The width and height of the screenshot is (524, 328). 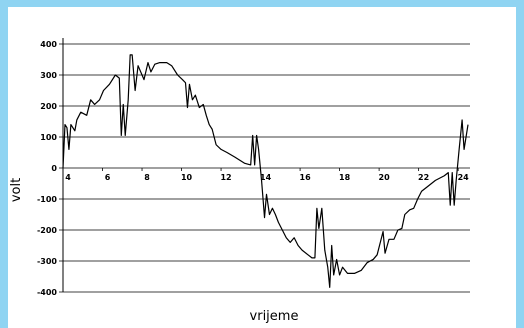 I want to click on x-tick-label: 20, so click(x=385, y=177).